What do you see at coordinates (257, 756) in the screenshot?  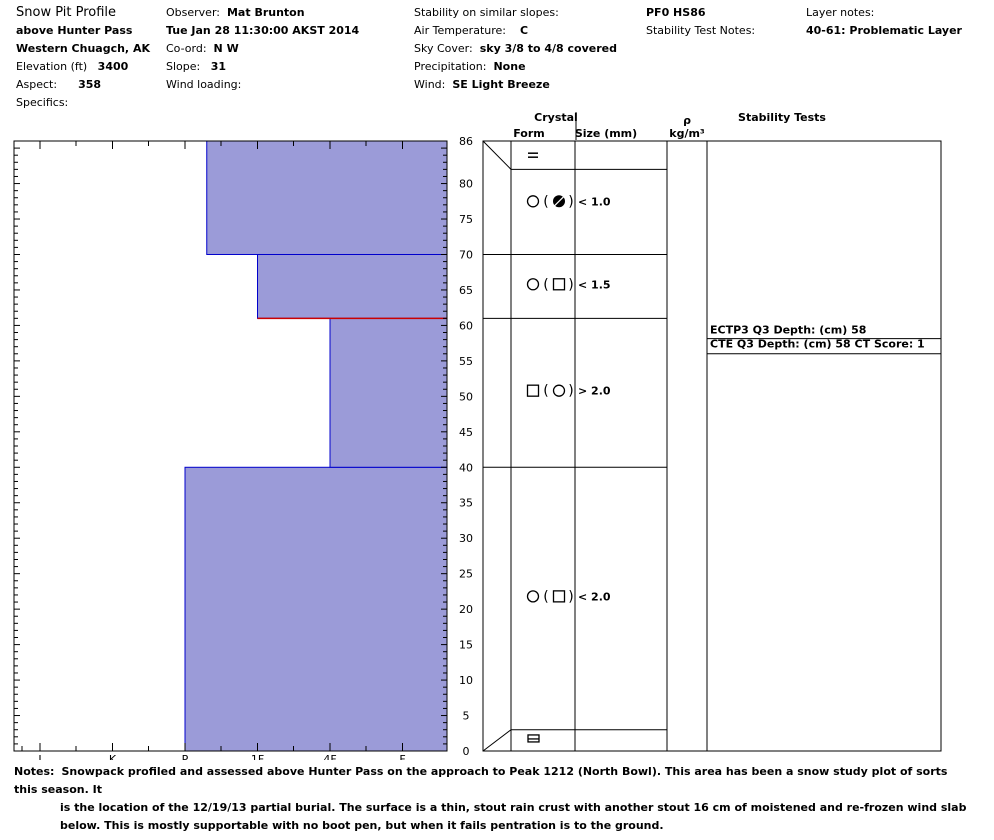 I see `hardness-tick-label: 1F` at bounding box center [257, 756].